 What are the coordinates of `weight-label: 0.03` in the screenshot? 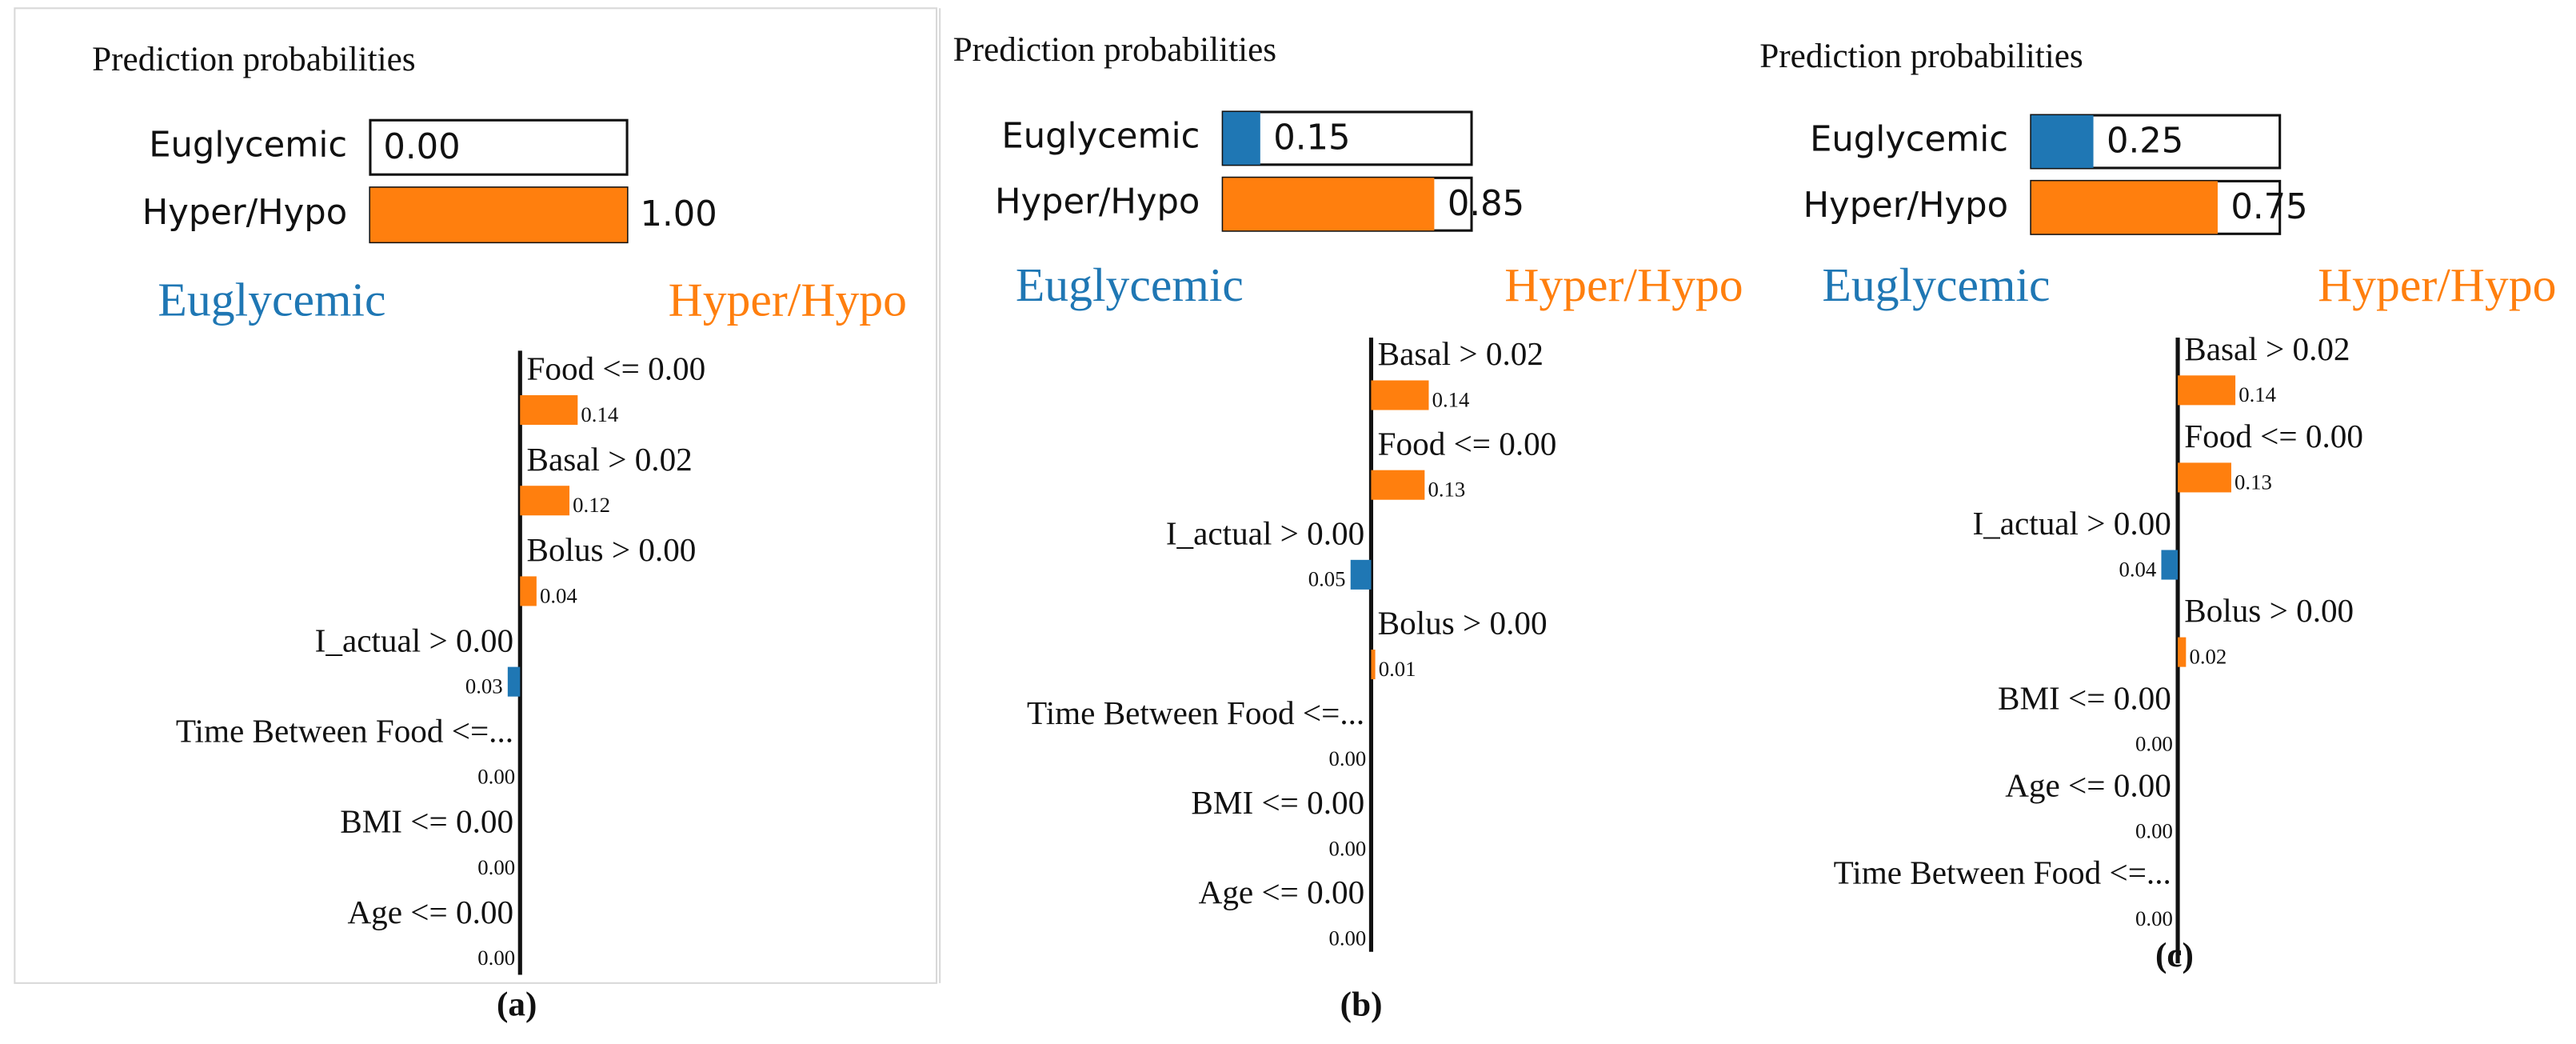 It's located at (484, 686).